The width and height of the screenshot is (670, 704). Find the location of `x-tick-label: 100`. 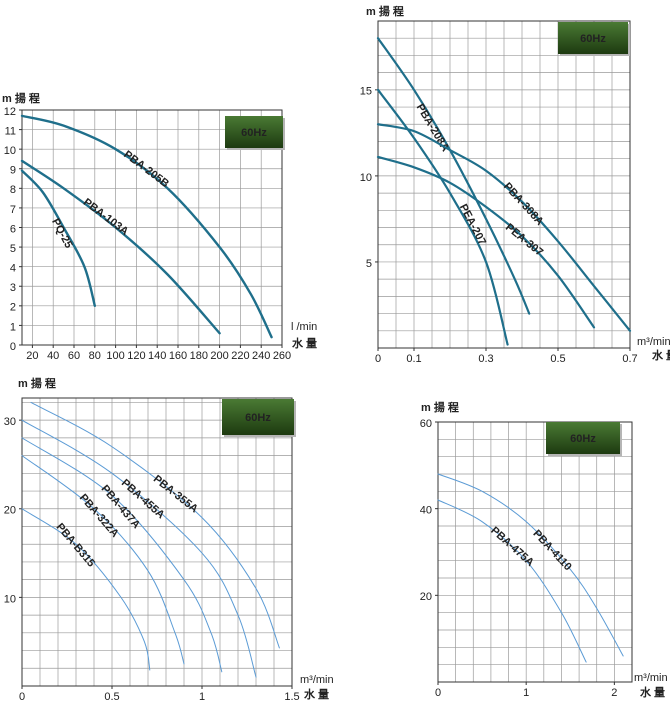

x-tick-label: 100 is located at coordinates (115, 356).